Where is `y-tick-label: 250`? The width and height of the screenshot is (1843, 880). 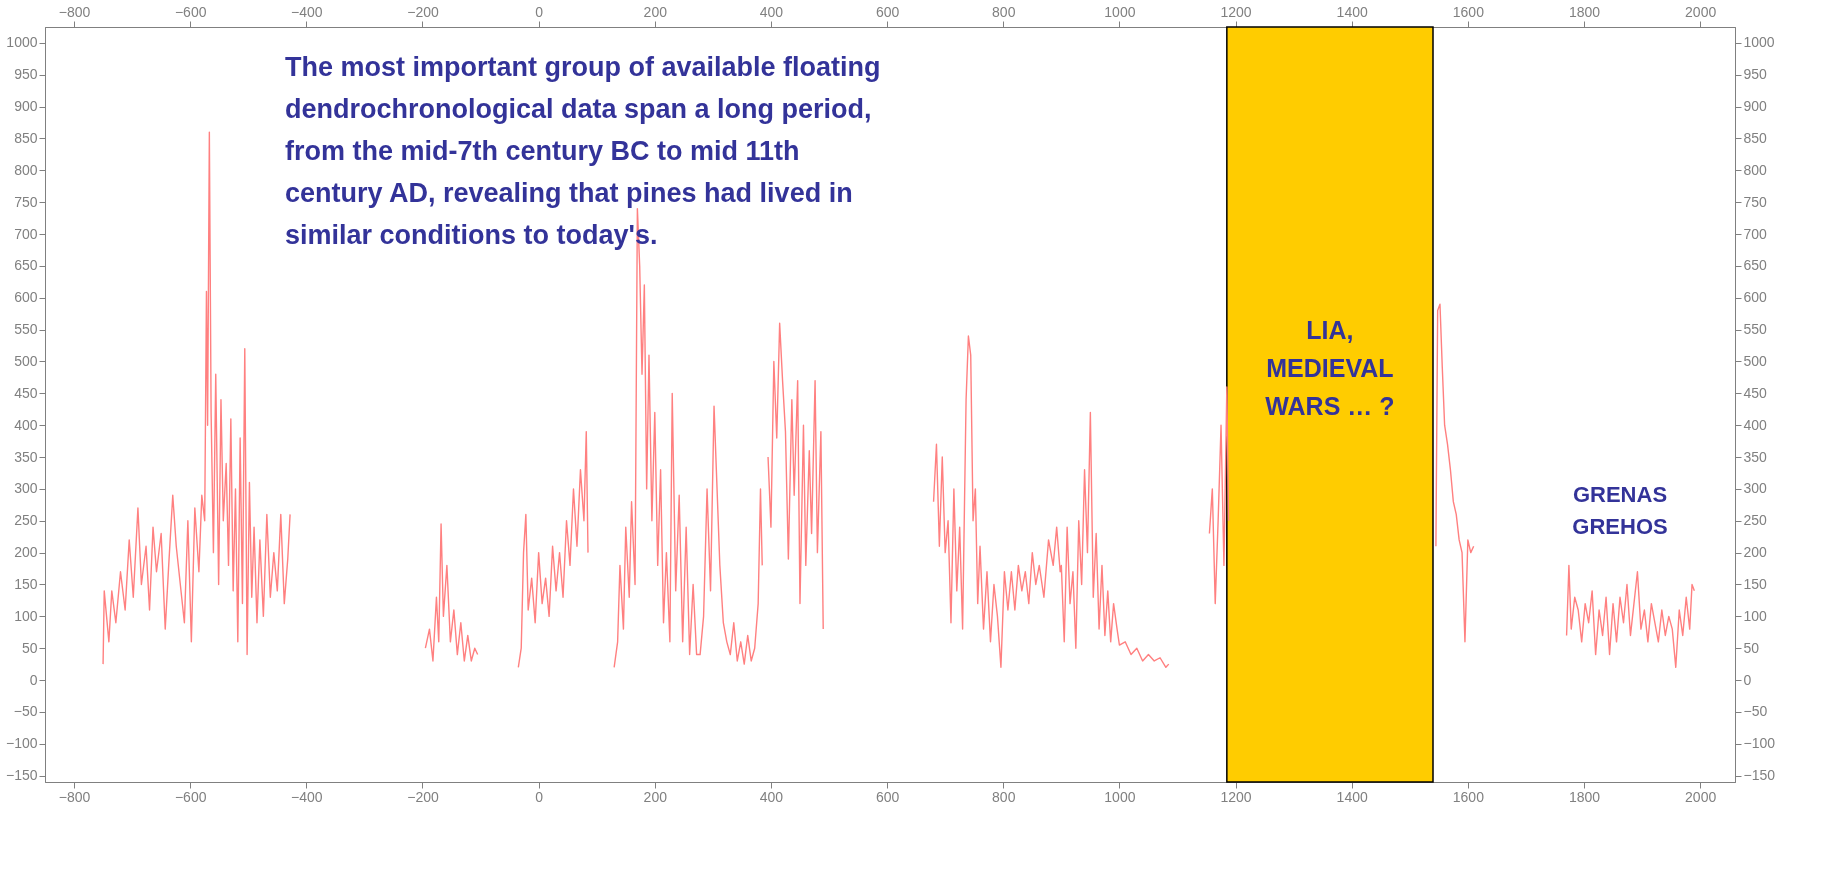
y-tick-label: 250 is located at coordinates (26, 520).